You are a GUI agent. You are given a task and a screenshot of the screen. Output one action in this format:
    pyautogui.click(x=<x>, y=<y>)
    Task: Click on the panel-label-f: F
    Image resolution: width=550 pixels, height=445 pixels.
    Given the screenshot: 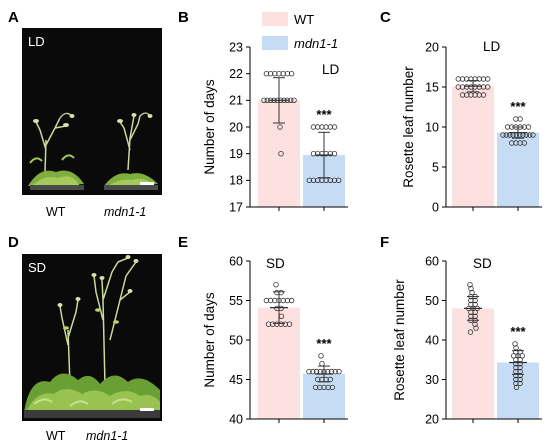 What is the action you would take?
    pyautogui.click(x=384, y=242)
    